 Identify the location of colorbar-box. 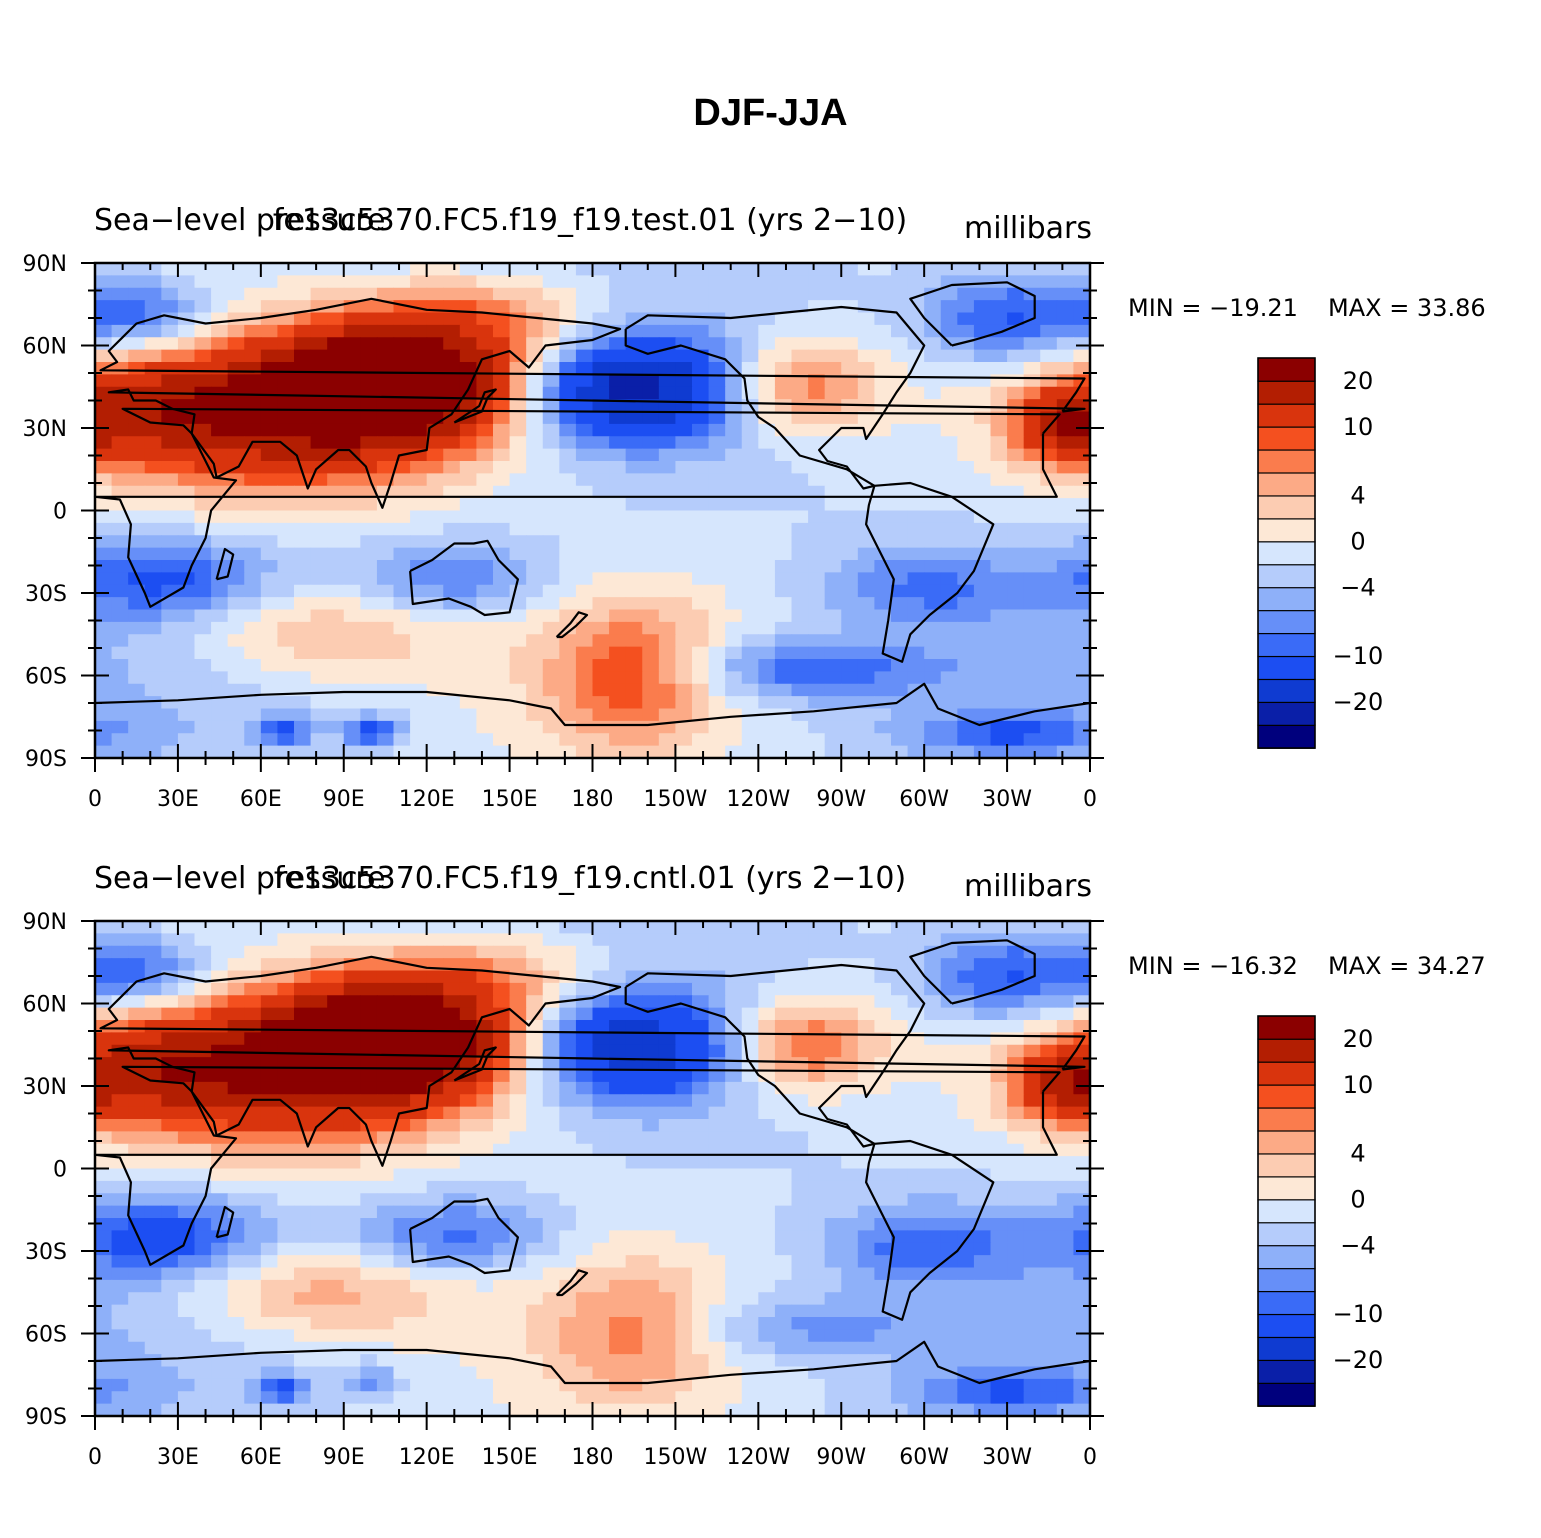
(1286, 576).